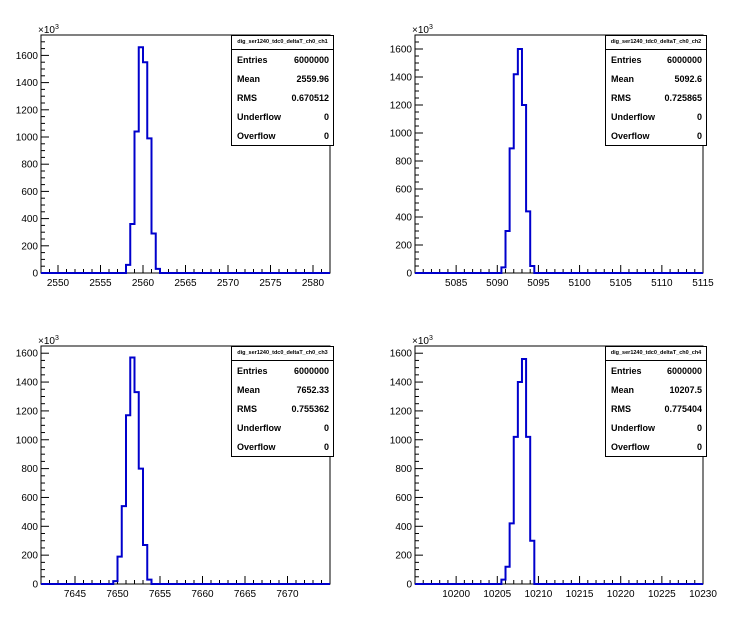 The height and width of the screenshot is (622, 746). I want to click on x-tick-label: 2570, so click(228, 283).